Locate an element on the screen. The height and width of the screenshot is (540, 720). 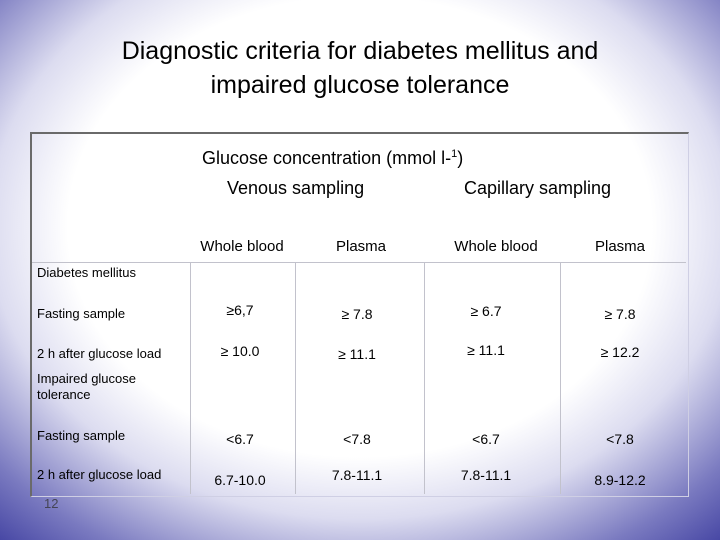
table-cell: ≥ 10.0 is located at coordinates (240, 351).